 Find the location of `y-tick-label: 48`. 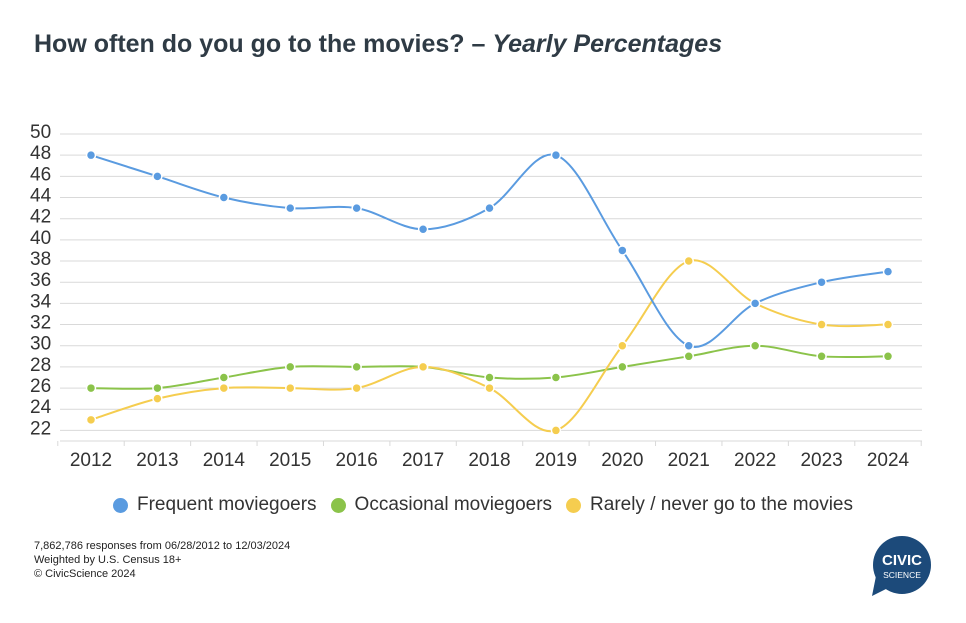

y-tick-label: 48 is located at coordinates (40, 153).